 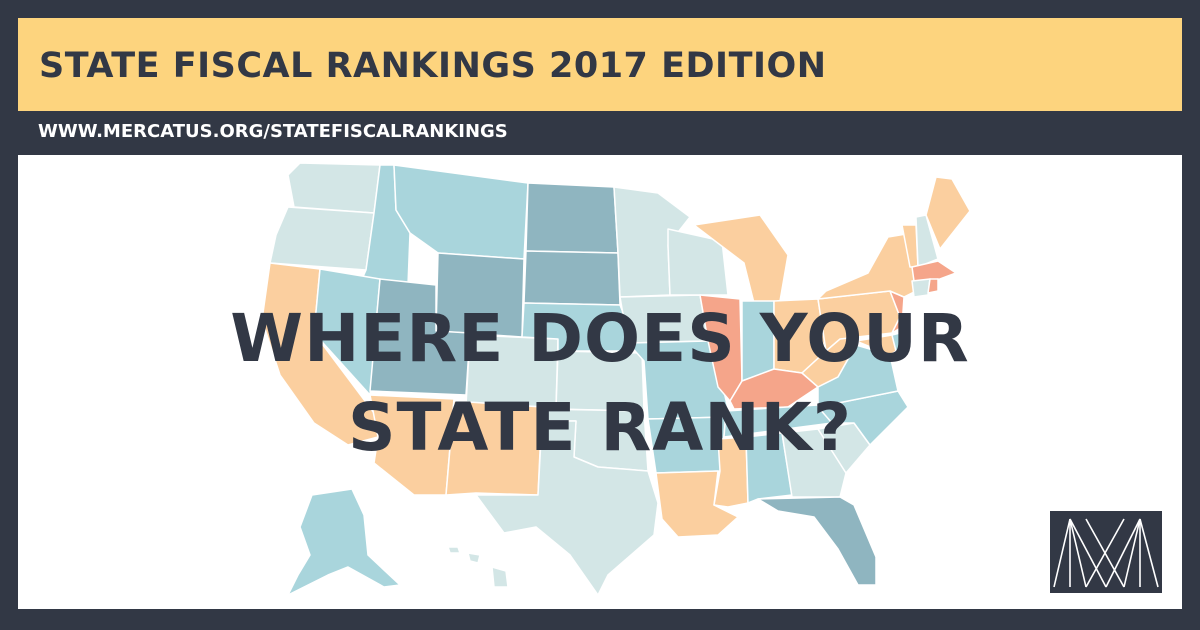 I want to click on state-washington, so click(x=334, y=188).